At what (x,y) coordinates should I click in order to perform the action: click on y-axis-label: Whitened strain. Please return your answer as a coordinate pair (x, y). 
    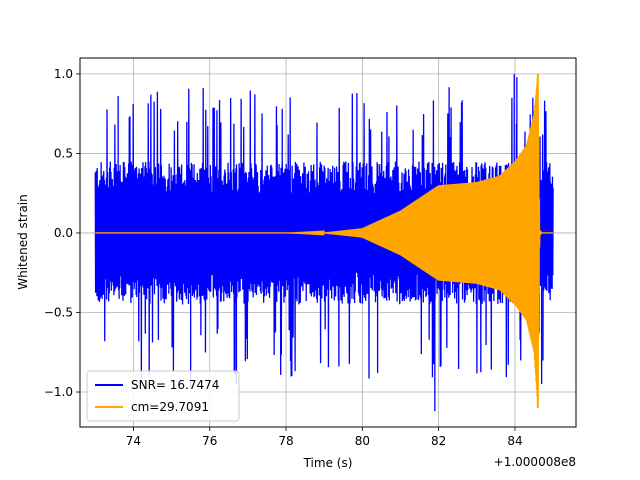
    Looking at the image, I should click on (23, 242).